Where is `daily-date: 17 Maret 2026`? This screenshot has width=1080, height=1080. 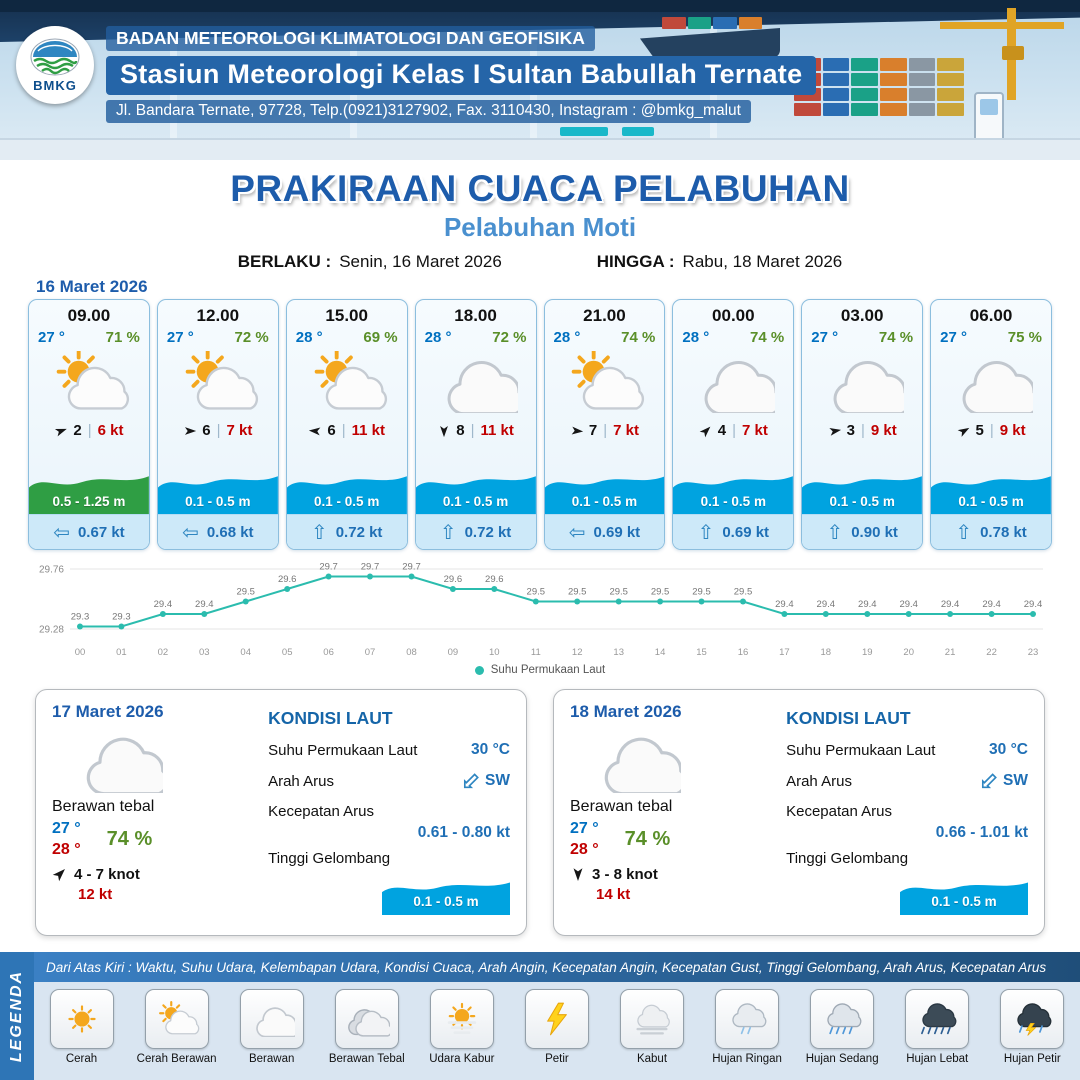
daily-date: 17 Maret 2026 is located at coordinates (108, 711).